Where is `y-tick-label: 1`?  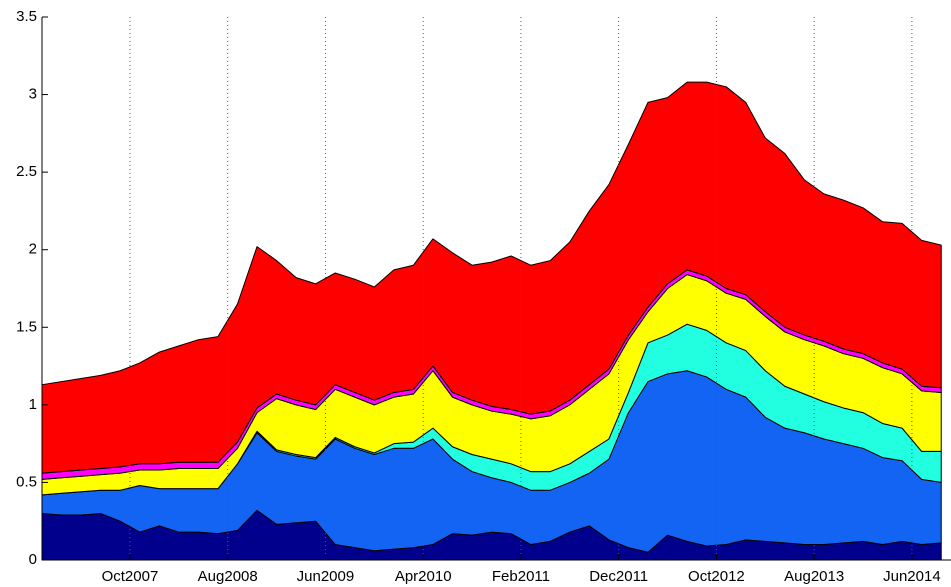 y-tick-label: 1 is located at coordinates (33, 404).